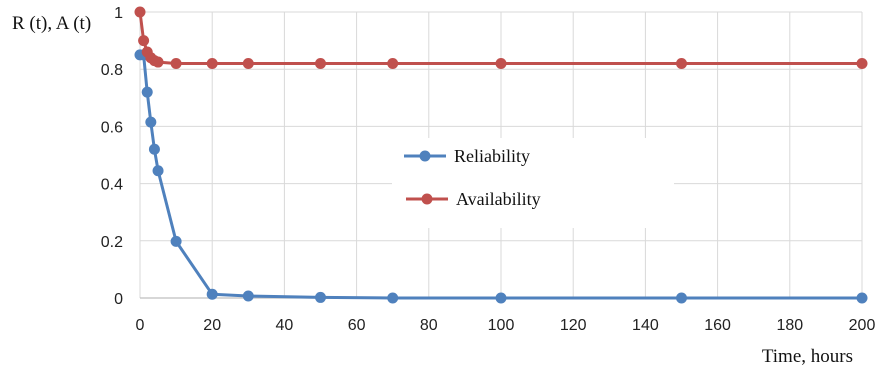 Image resolution: width=886 pixels, height=374 pixels. Describe the element at coordinates (789, 325) in the screenshot. I see `x-tick-label: 180` at that location.